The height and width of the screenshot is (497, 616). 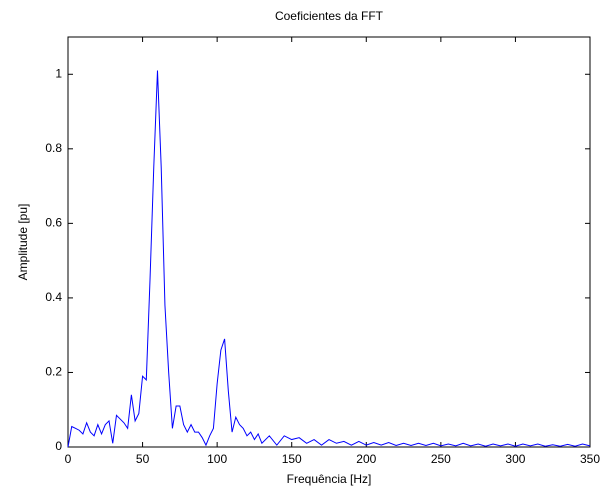 What do you see at coordinates (58, 73) in the screenshot?
I see `y-tick-label: 1` at bounding box center [58, 73].